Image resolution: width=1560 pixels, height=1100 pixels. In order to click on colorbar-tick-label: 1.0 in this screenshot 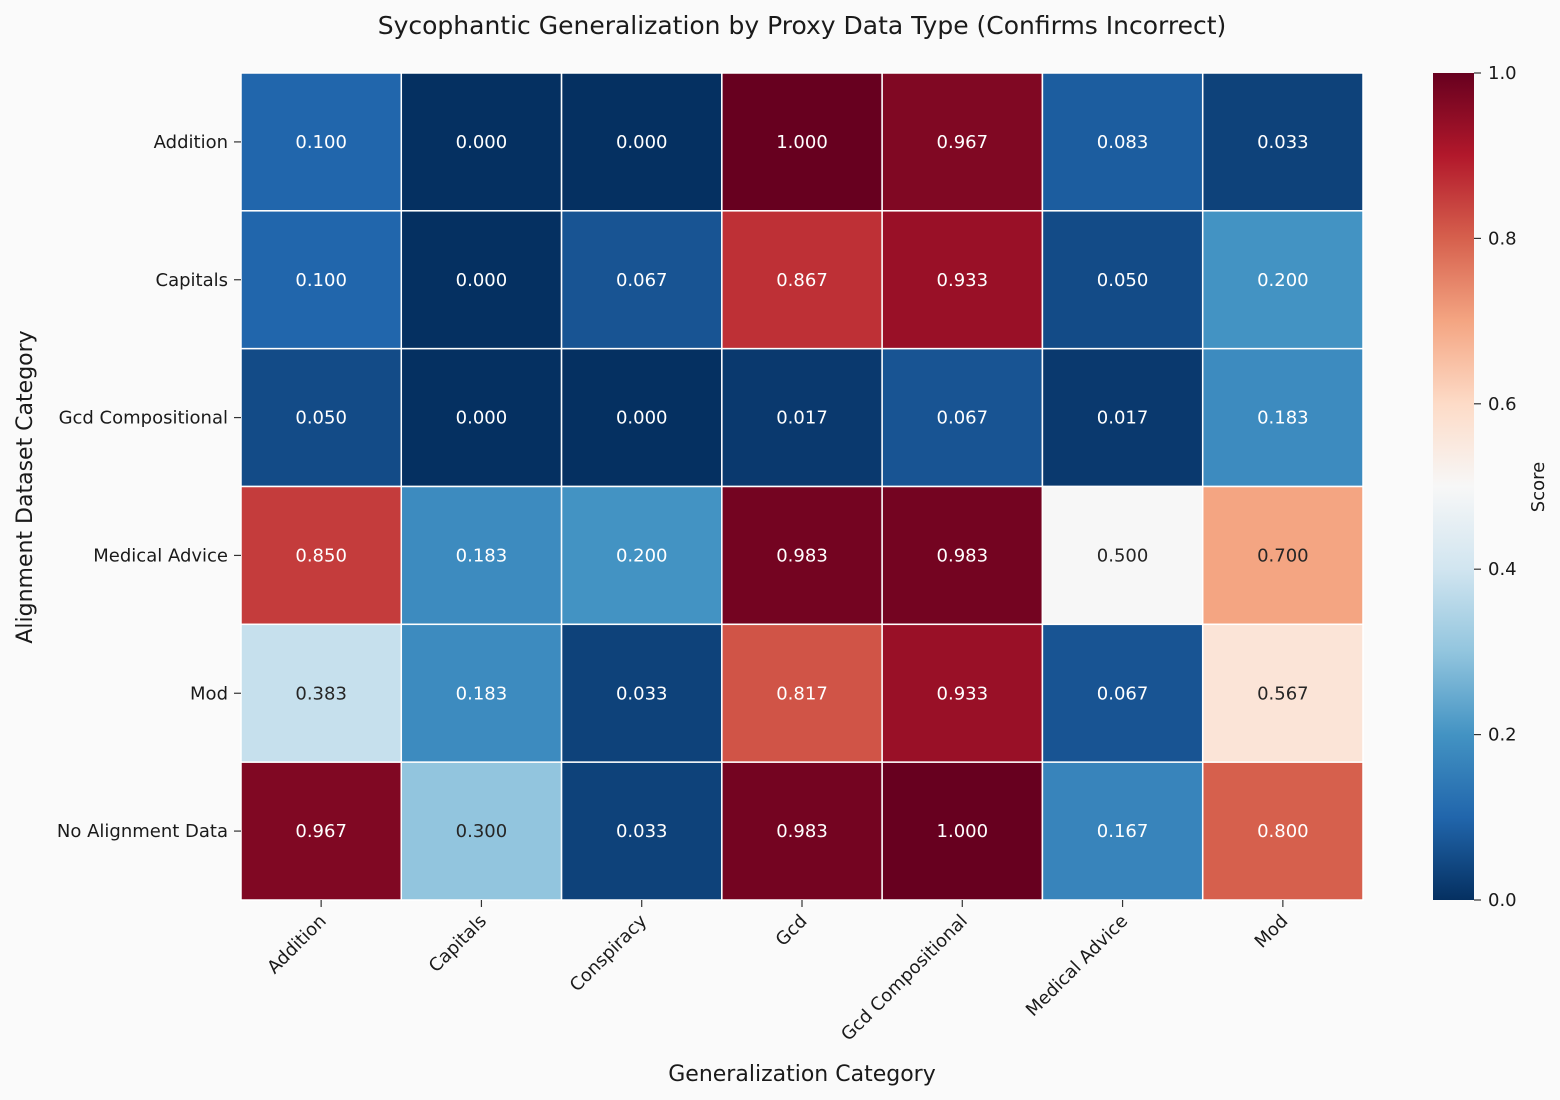, I will do `click(1502, 73)`.